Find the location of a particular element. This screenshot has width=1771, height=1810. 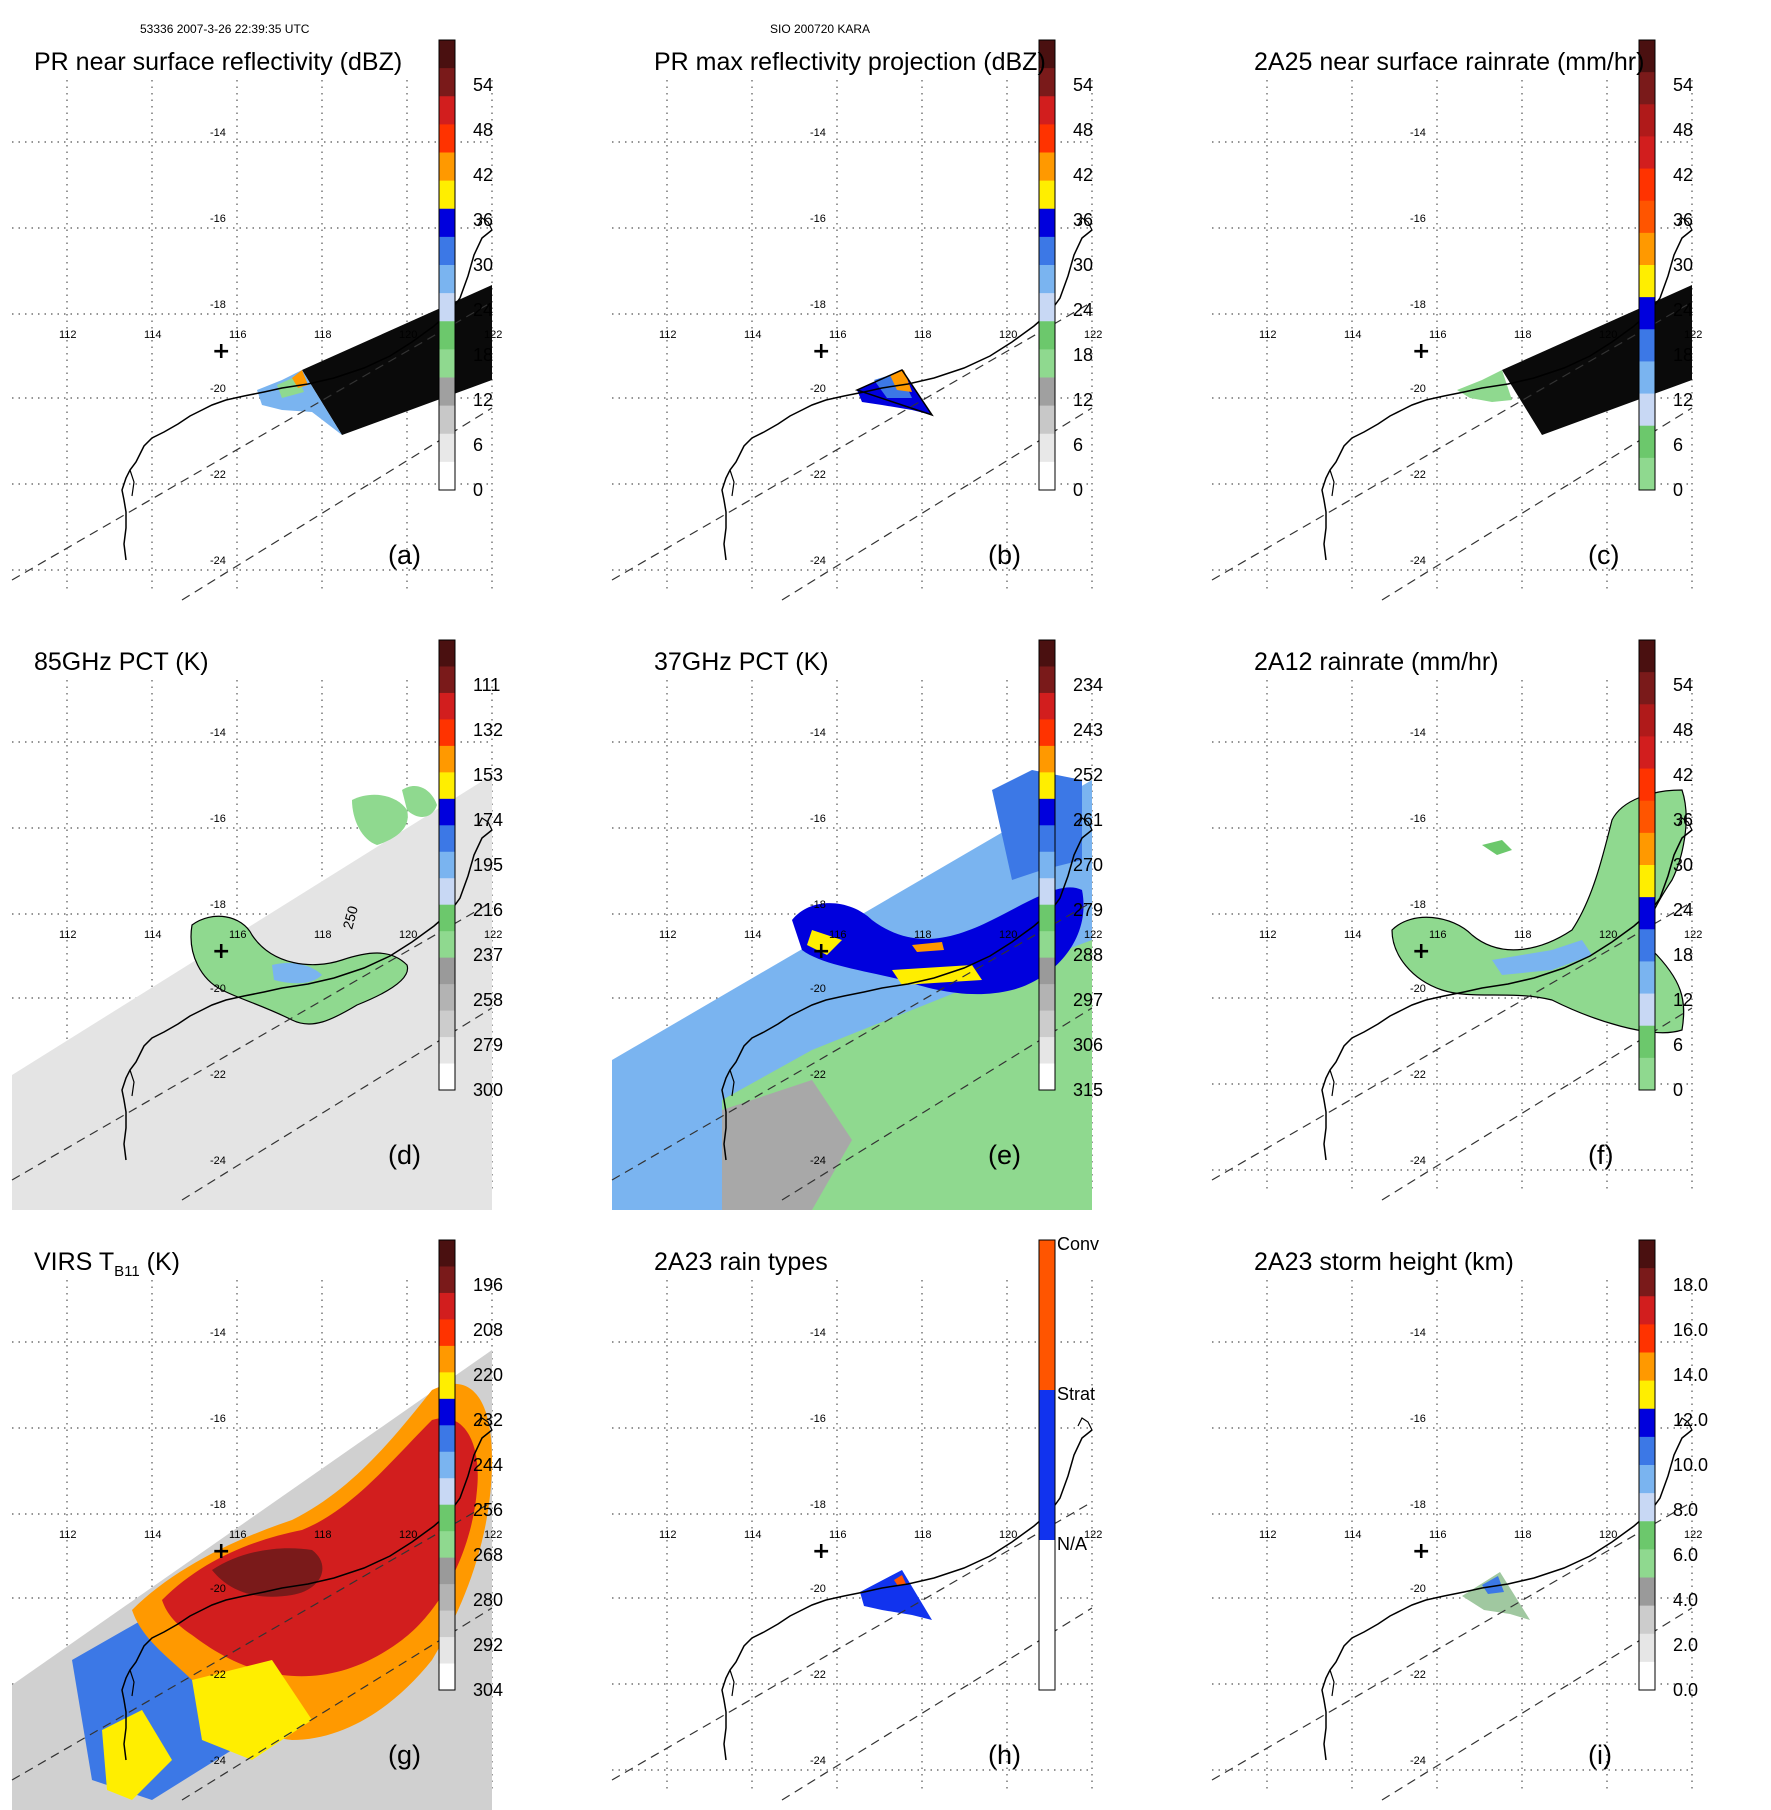

panel-title-text: 85GHz PCT (K) is located at coordinates (121, 662).